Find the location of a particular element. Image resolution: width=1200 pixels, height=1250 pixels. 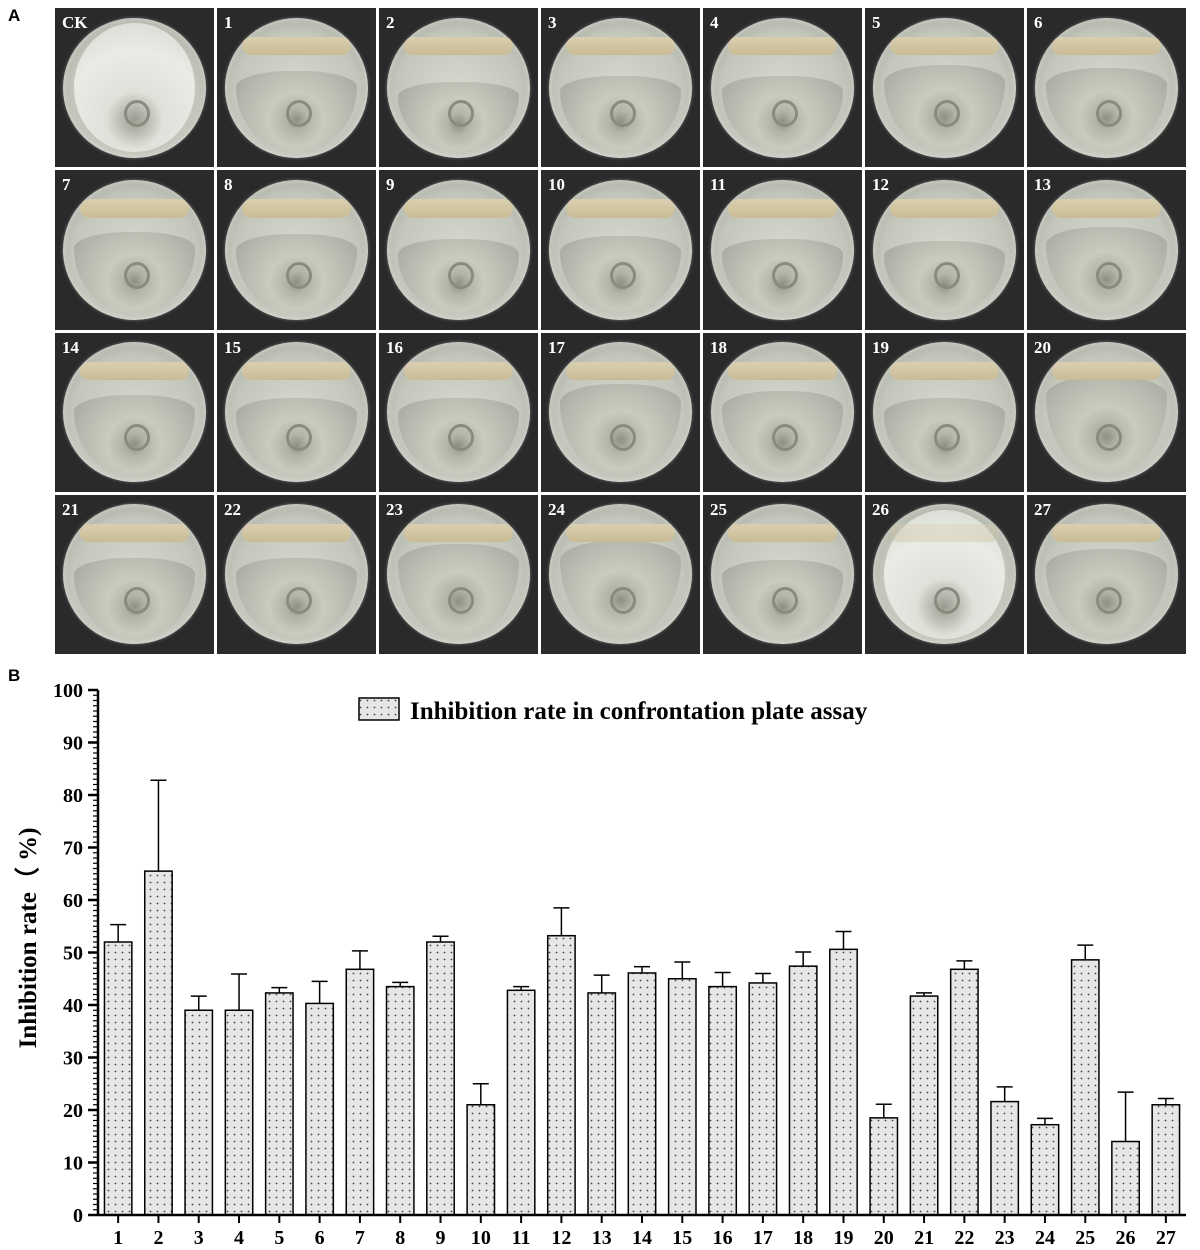

plate-label: 13 is located at coordinates (1042, 185).